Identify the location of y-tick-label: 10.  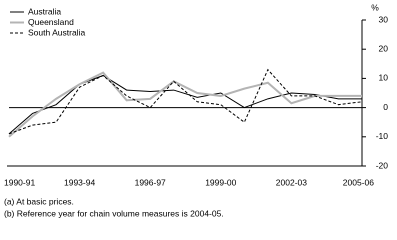
(384, 78).